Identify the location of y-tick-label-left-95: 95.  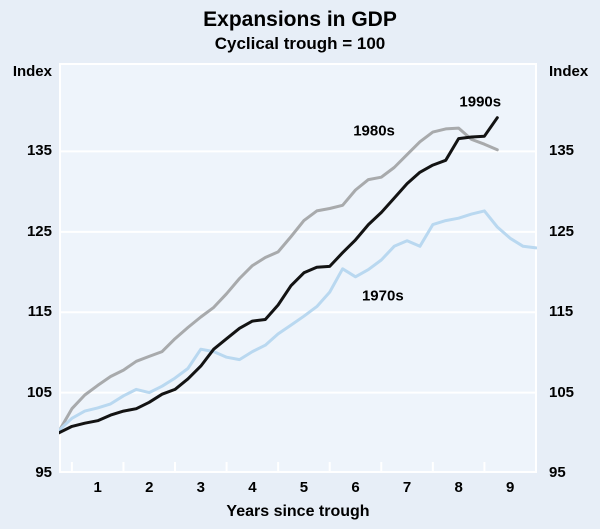
(43, 472).